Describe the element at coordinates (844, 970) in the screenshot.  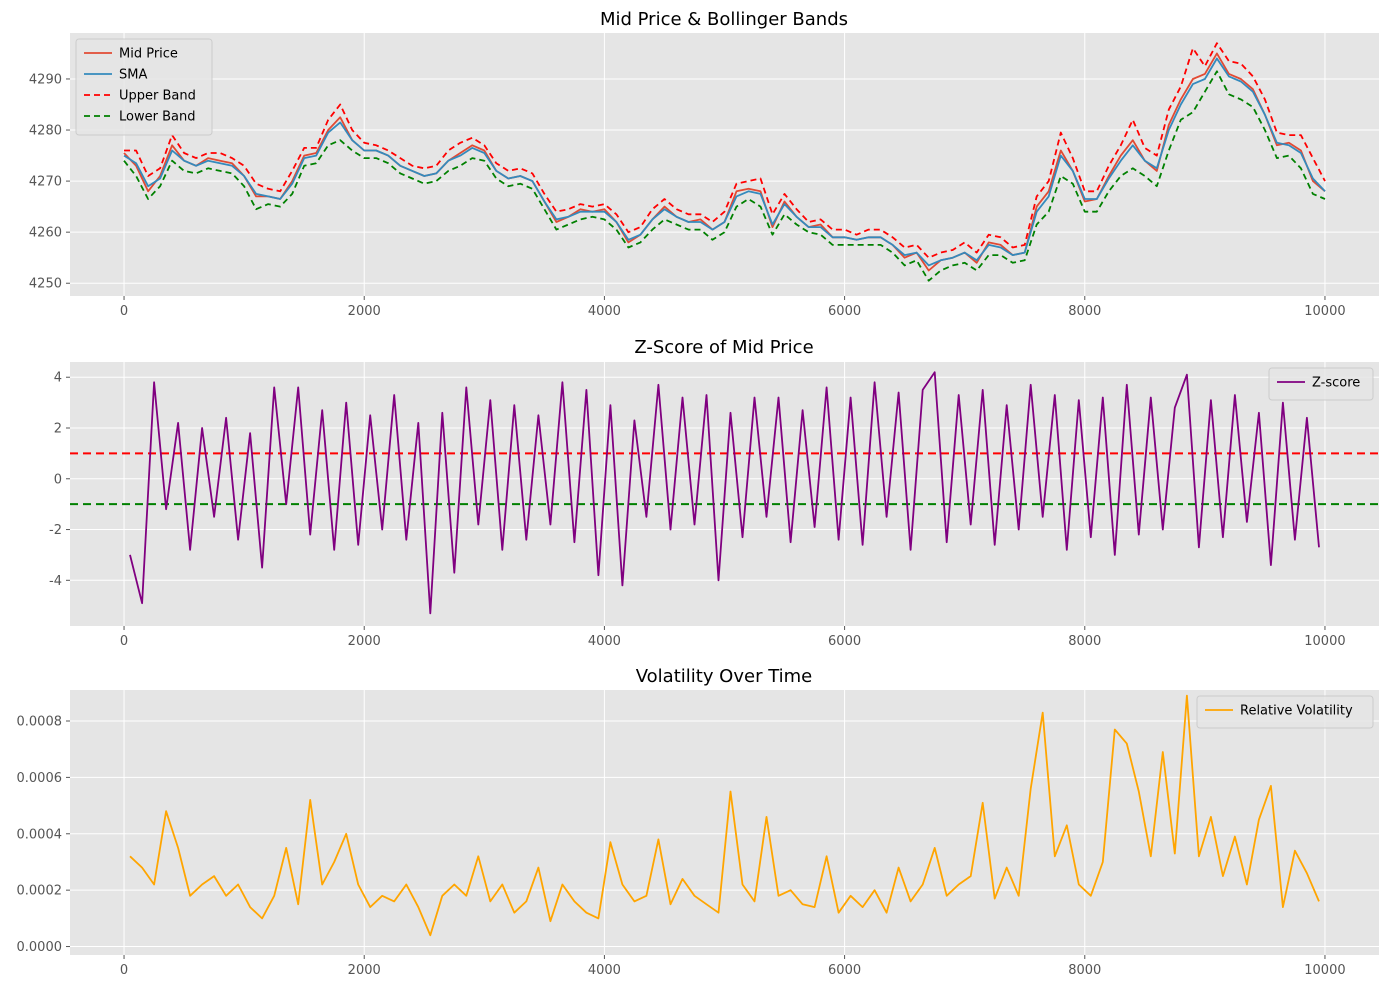
I see `volatility-x-tick-label: 6000` at that location.